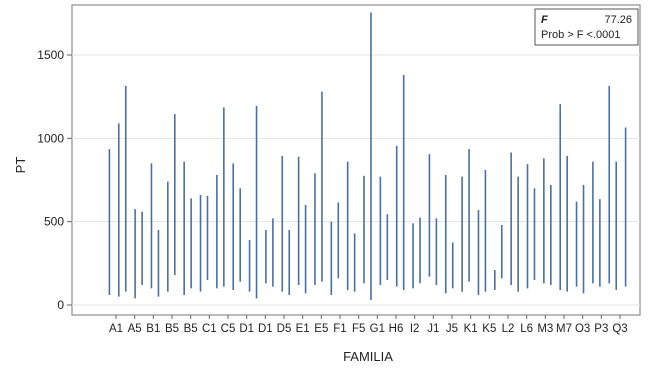  I want to click on y-axis: 0 500 1000 1500, so click(54, 180).